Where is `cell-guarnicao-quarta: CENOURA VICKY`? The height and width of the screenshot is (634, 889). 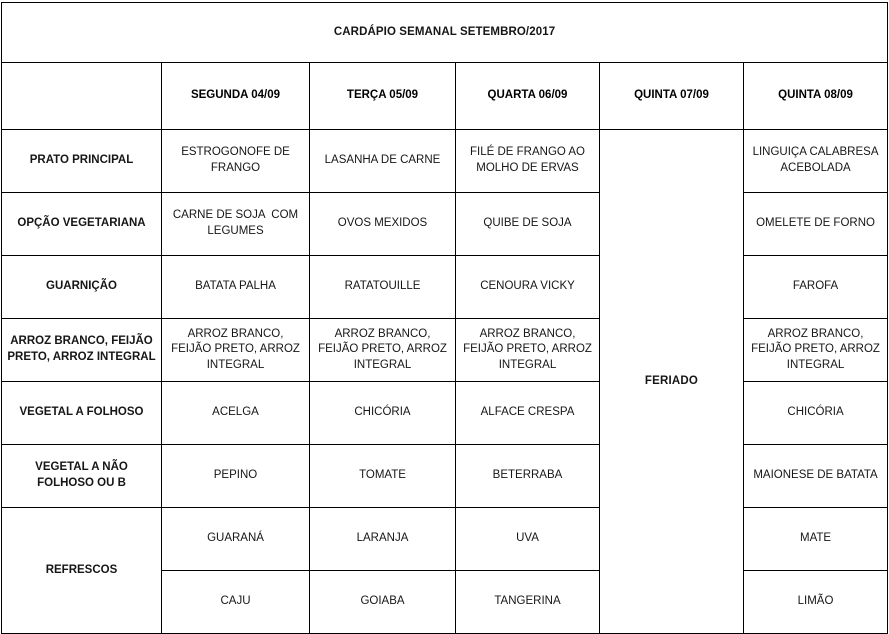
cell-guarnicao-quarta: CENOURA VICKY is located at coordinates (527, 287).